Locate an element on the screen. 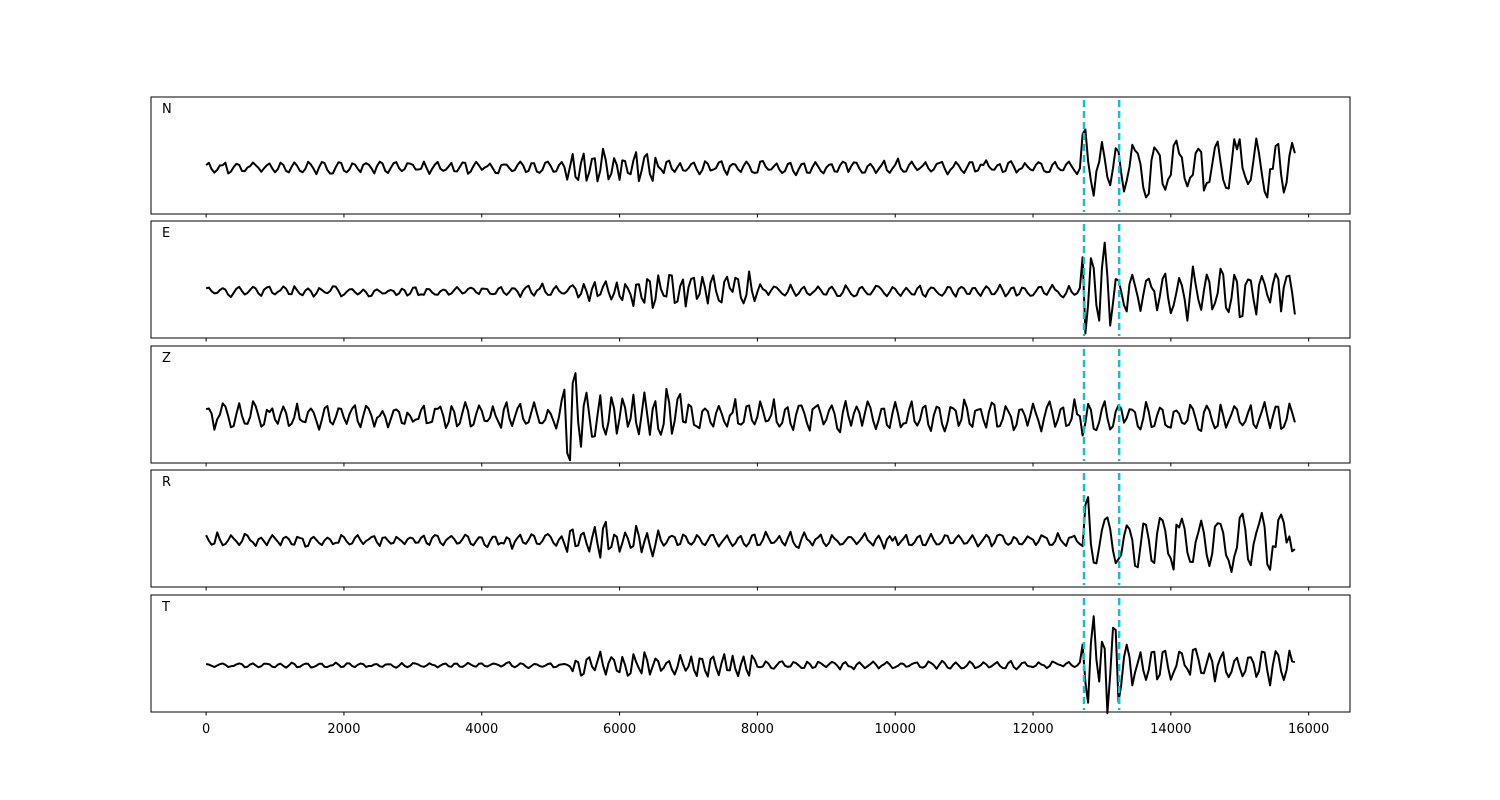 The width and height of the screenshot is (1500, 800). x-tick-label: 8000 is located at coordinates (757, 729).